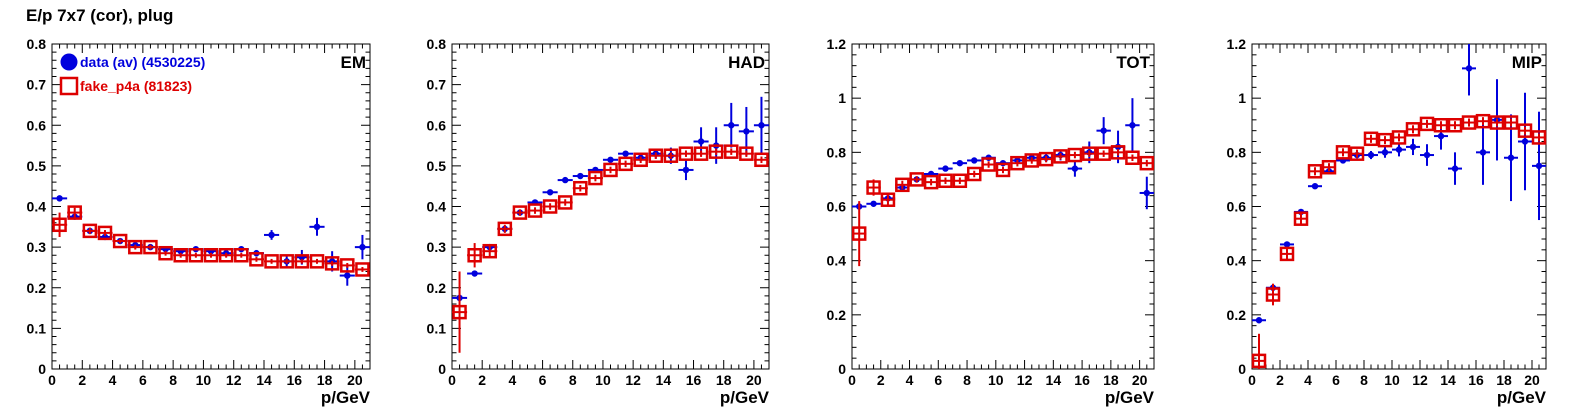 The width and height of the screenshot is (1575, 419). I want to click on y-tick-label: 1, so click(842, 98).